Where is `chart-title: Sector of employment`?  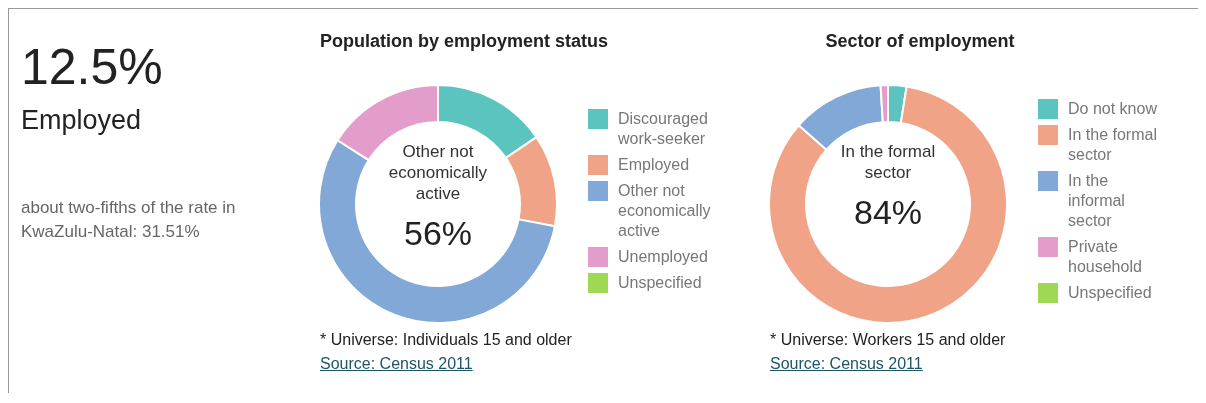 chart-title: Sector of employment is located at coordinates (920, 42).